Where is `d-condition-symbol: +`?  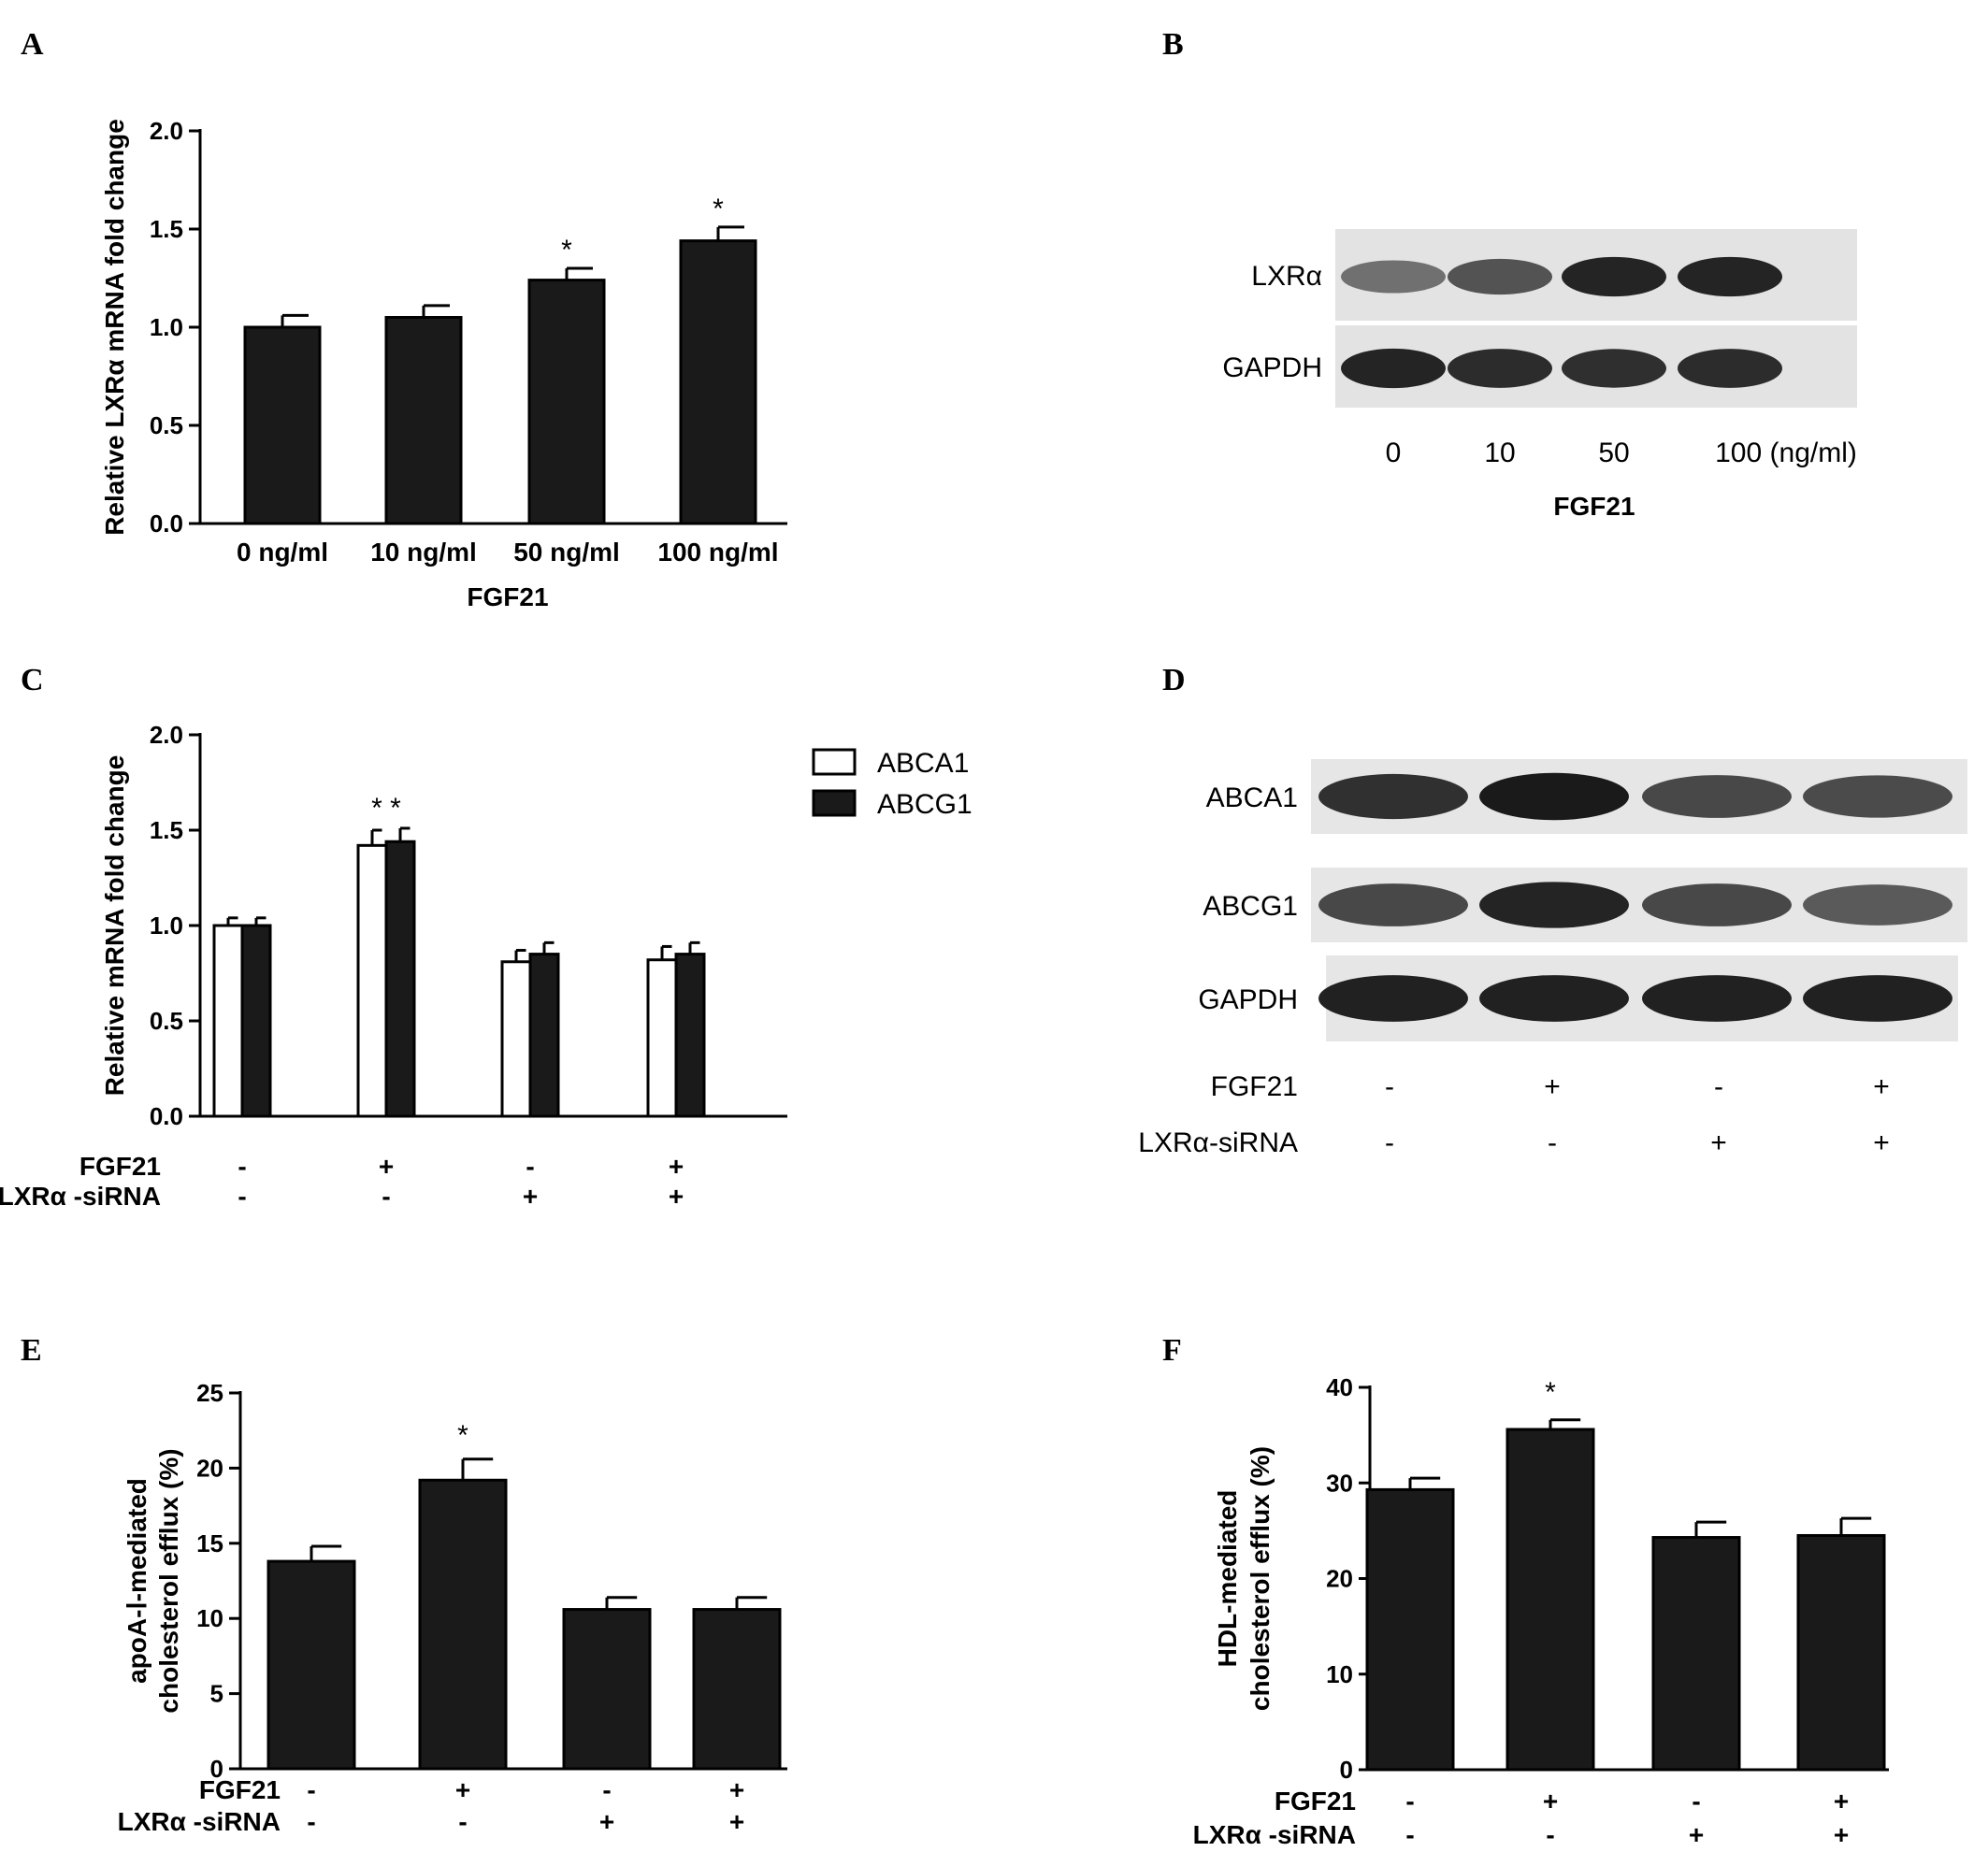 d-condition-symbol: + is located at coordinates (1881, 1142).